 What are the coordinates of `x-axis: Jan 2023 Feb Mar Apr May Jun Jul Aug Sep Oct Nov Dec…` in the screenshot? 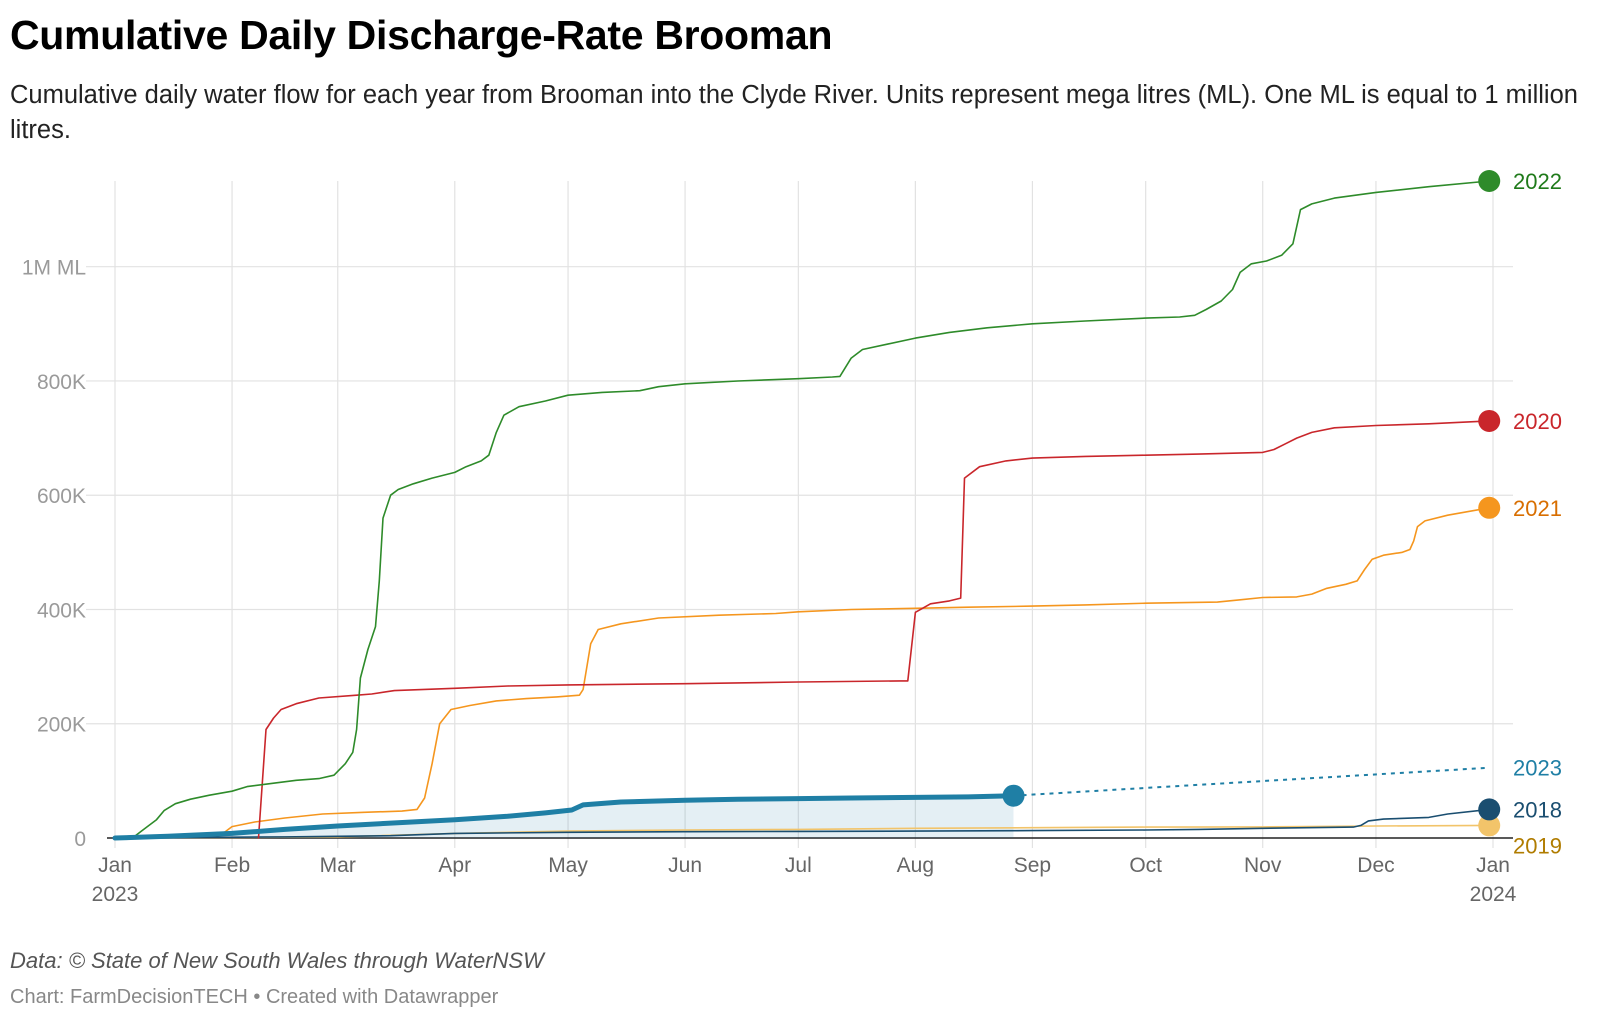 It's located at (804, 880).